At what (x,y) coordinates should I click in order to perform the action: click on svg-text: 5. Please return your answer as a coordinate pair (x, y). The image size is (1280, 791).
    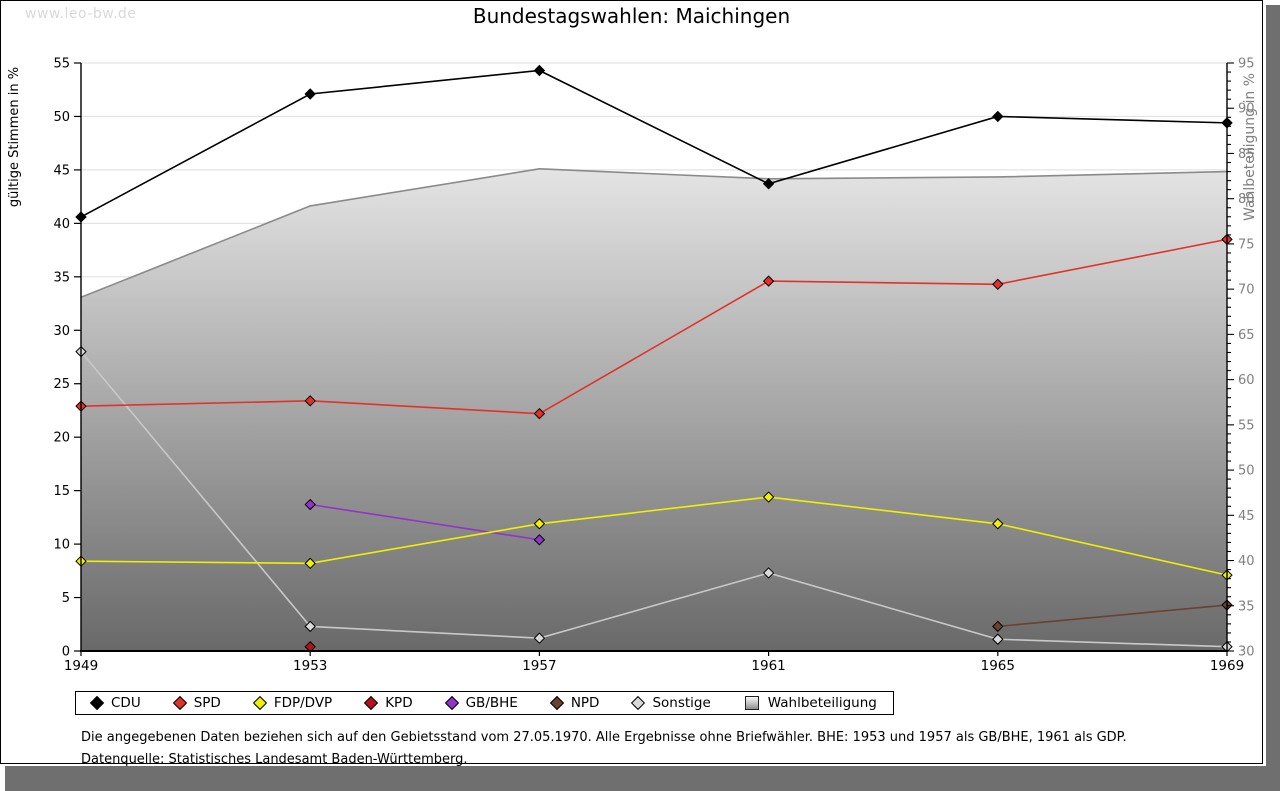
    Looking at the image, I should click on (66, 598).